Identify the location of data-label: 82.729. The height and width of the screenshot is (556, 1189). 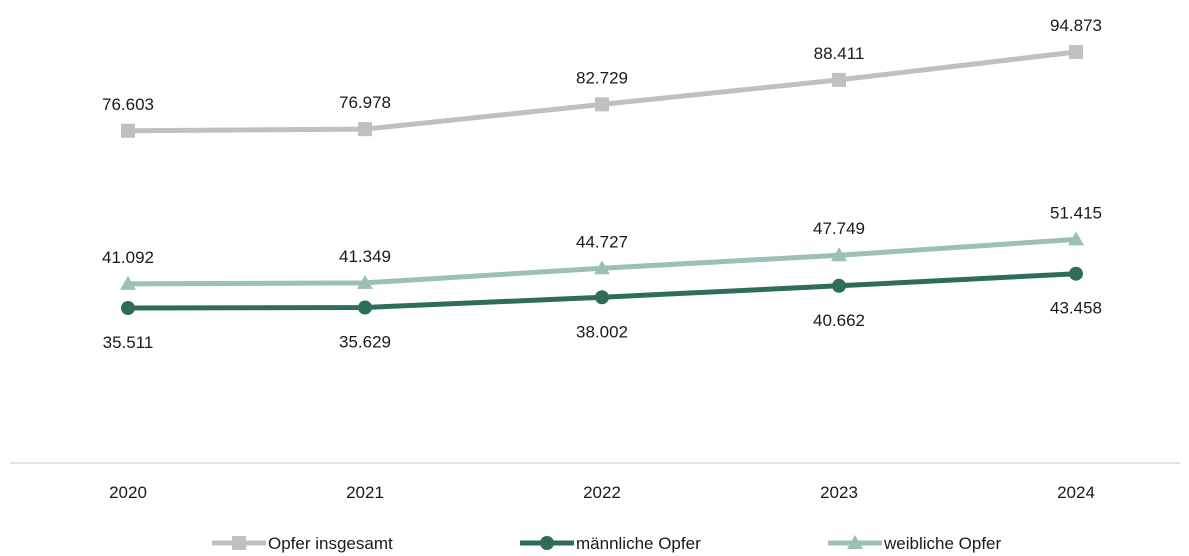
(602, 77).